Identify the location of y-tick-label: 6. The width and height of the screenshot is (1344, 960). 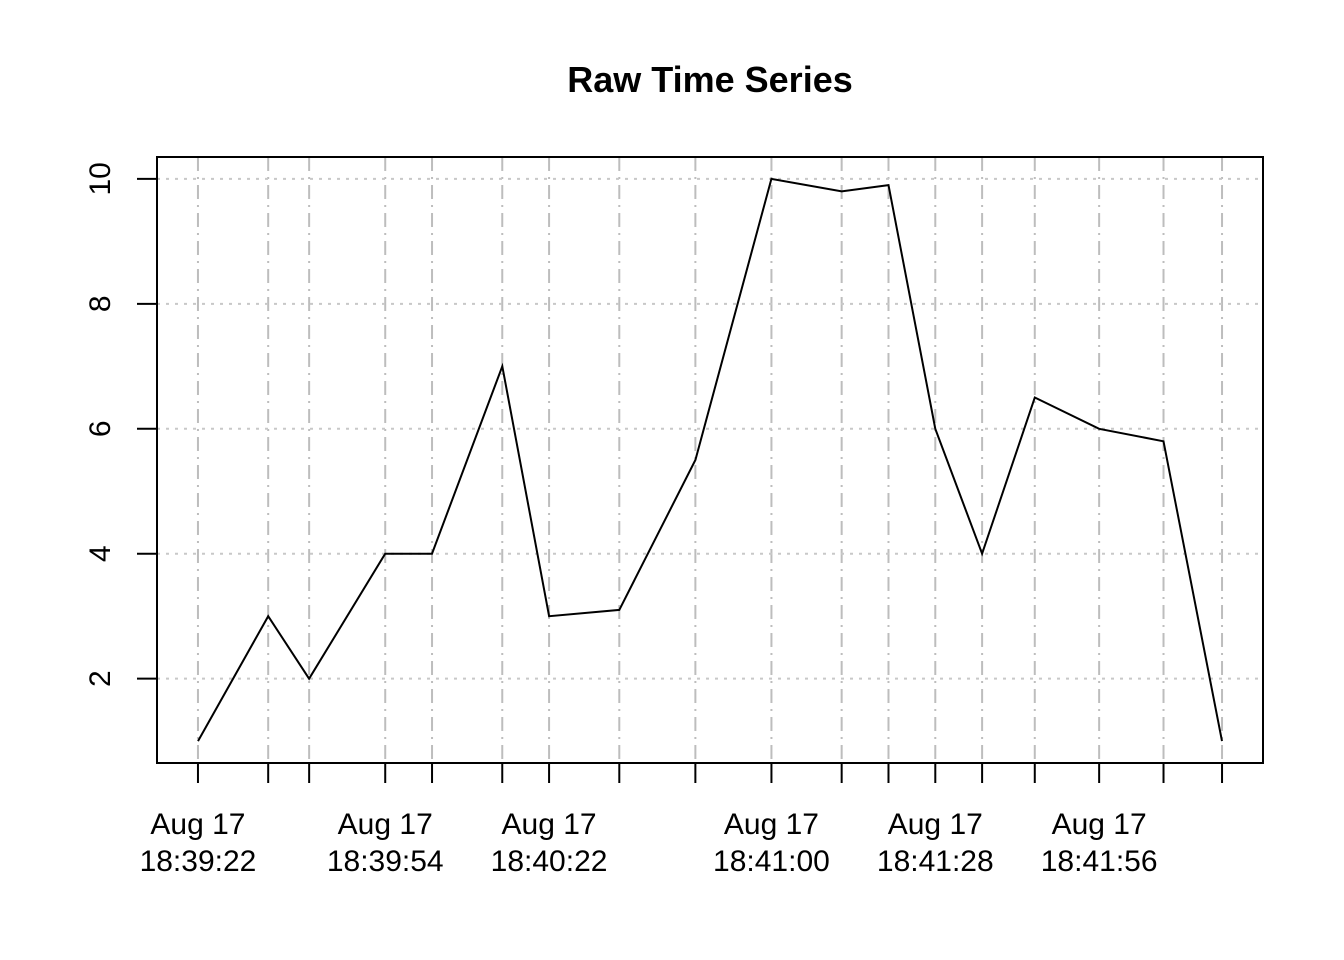
(100, 428).